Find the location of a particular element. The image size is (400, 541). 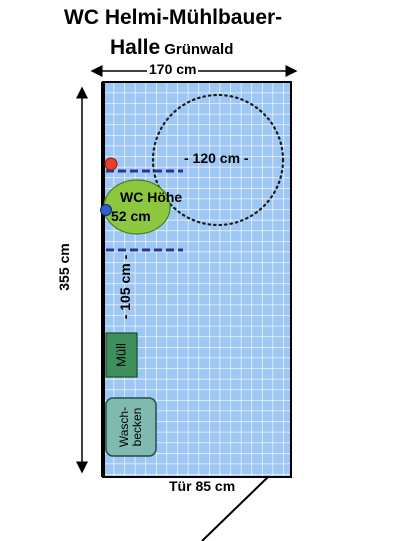

trash-label: Müll is located at coordinates (121, 355).